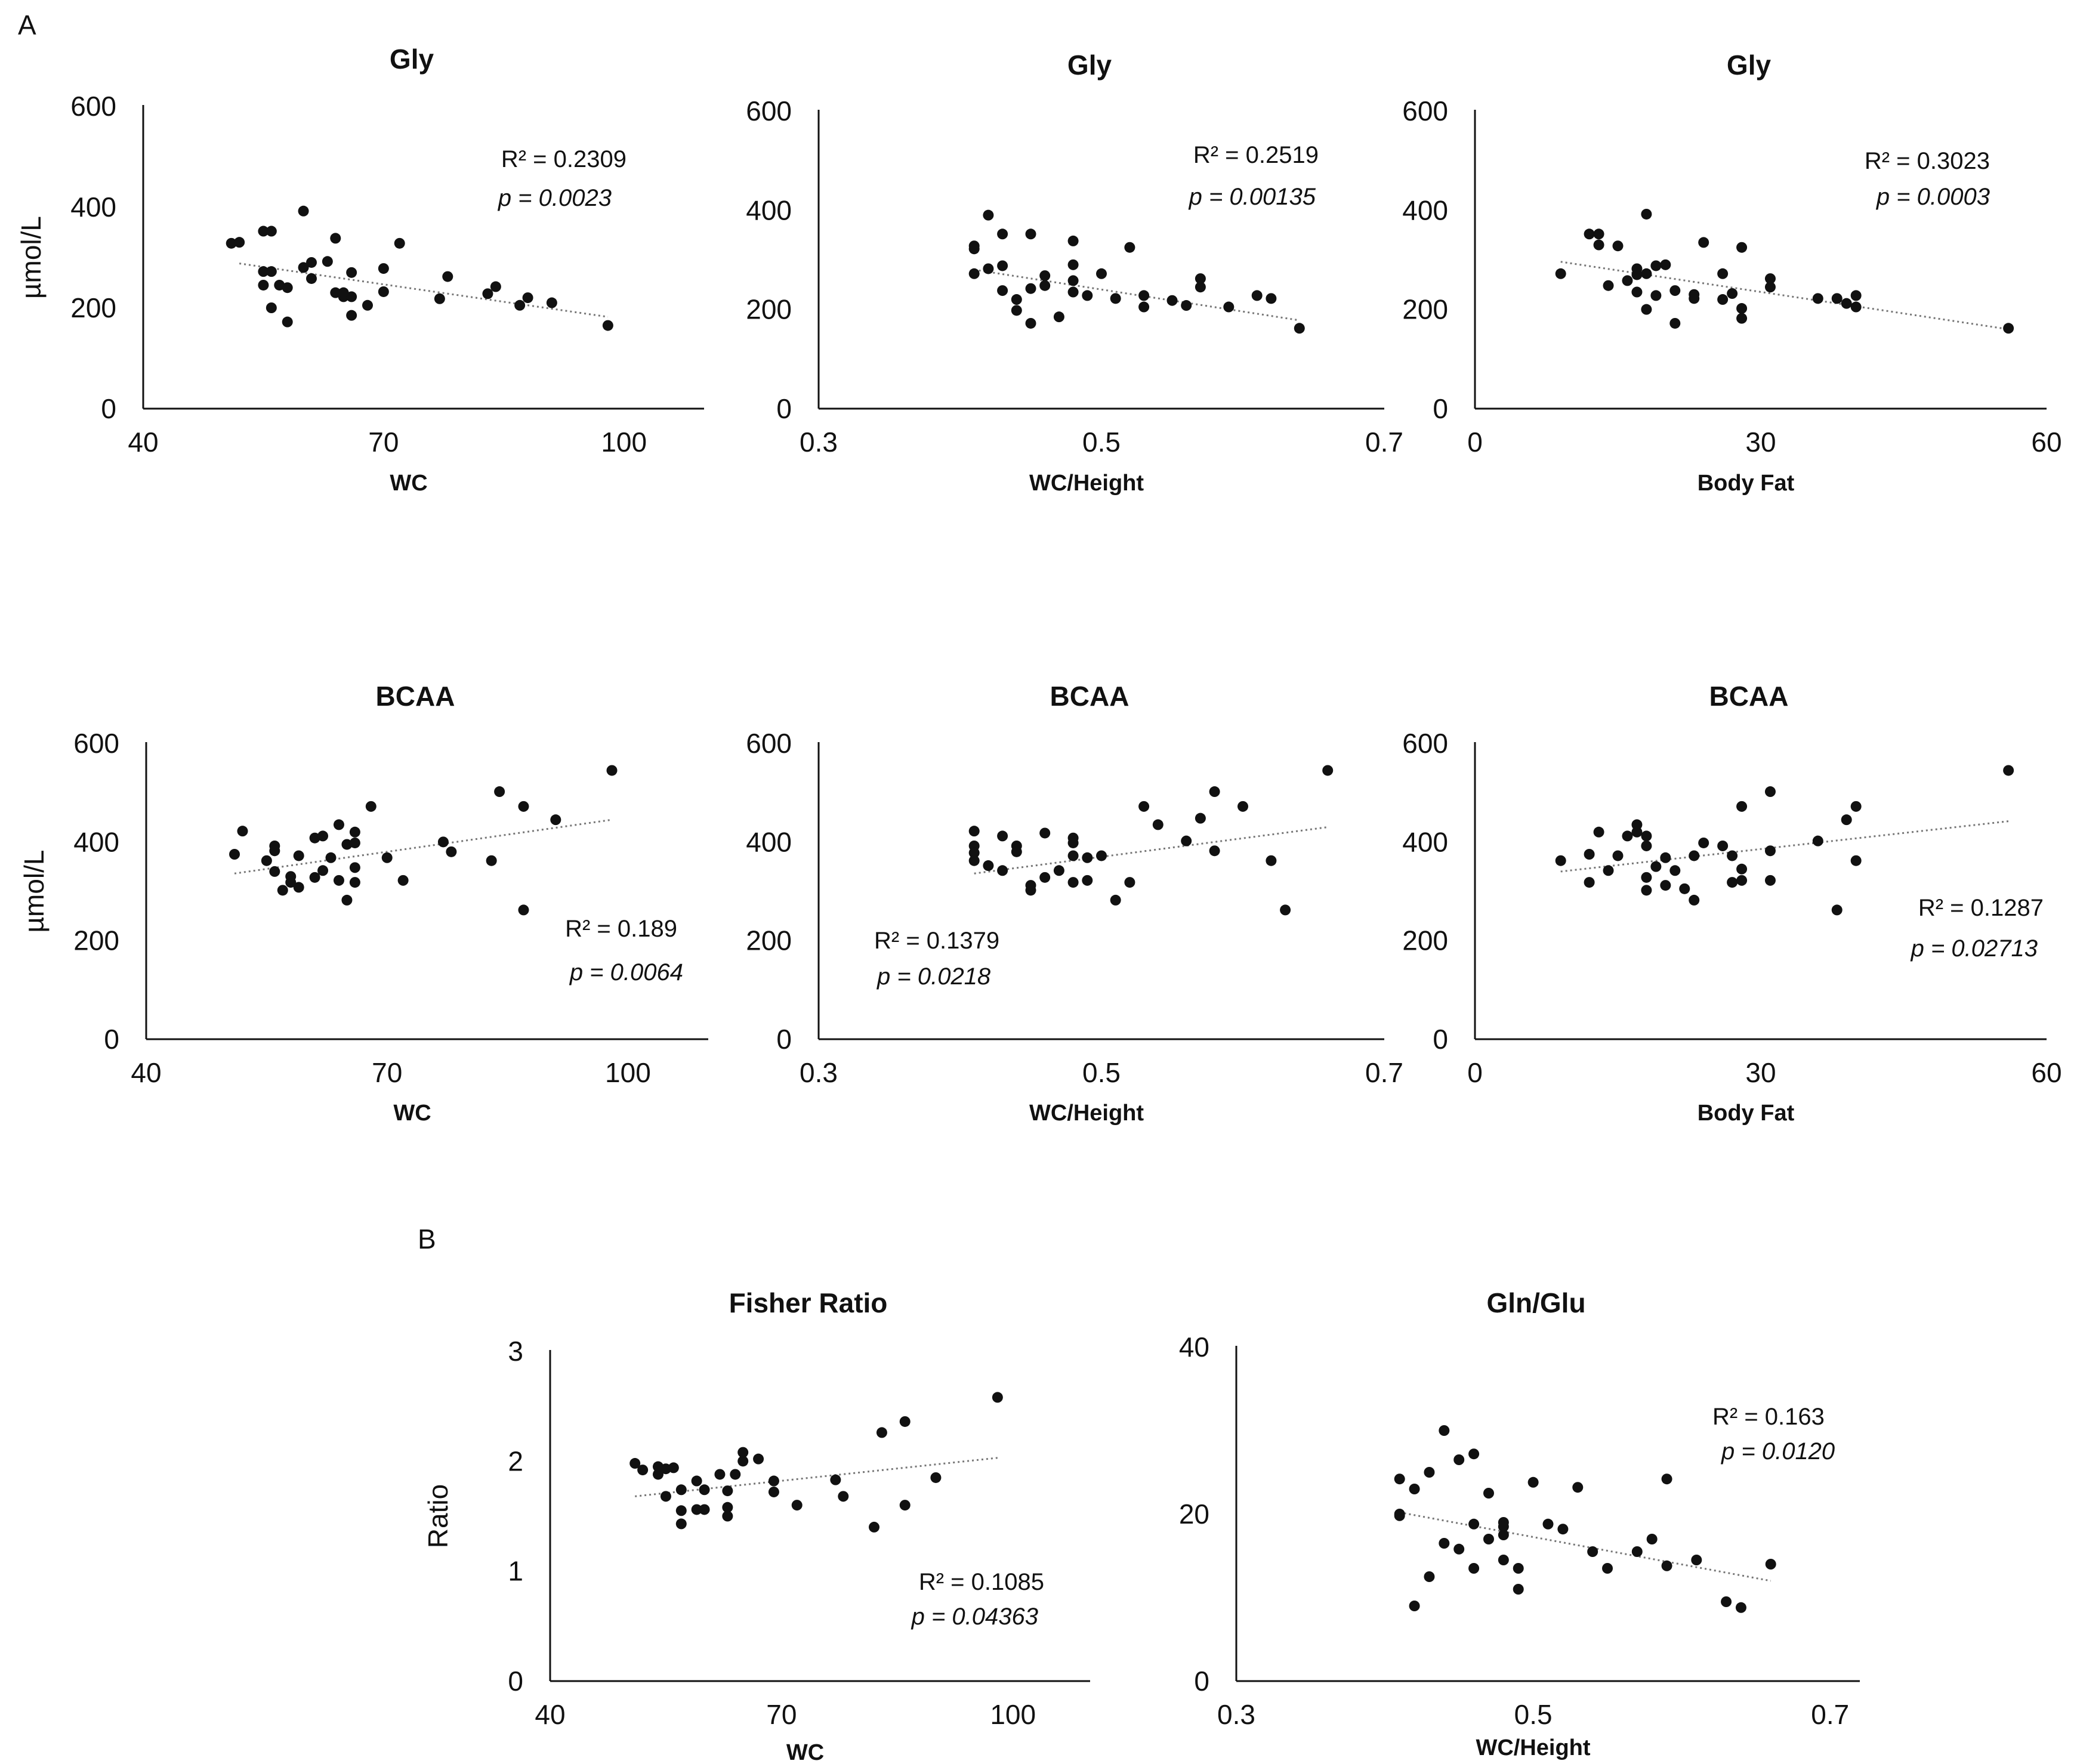  What do you see at coordinates (1778, 1452) in the screenshot?
I see `p-value-annotation: p = 0.0120` at bounding box center [1778, 1452].